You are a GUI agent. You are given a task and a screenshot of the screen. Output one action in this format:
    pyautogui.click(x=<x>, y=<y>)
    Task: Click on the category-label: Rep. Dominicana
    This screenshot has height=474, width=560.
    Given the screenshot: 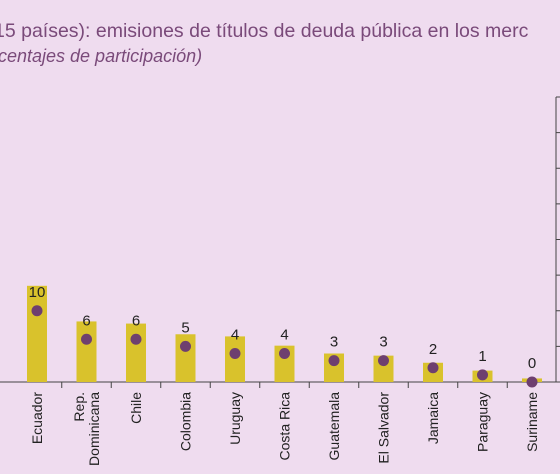 What is the action you would take?
    pyautogui.click(x=86, y=429)
    